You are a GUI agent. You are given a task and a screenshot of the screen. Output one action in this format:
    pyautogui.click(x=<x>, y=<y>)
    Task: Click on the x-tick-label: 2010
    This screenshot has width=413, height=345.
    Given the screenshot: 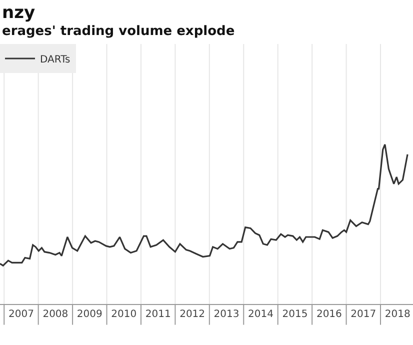 What is the action you would take?
    pyautogui.click(x=124, y=314)
    